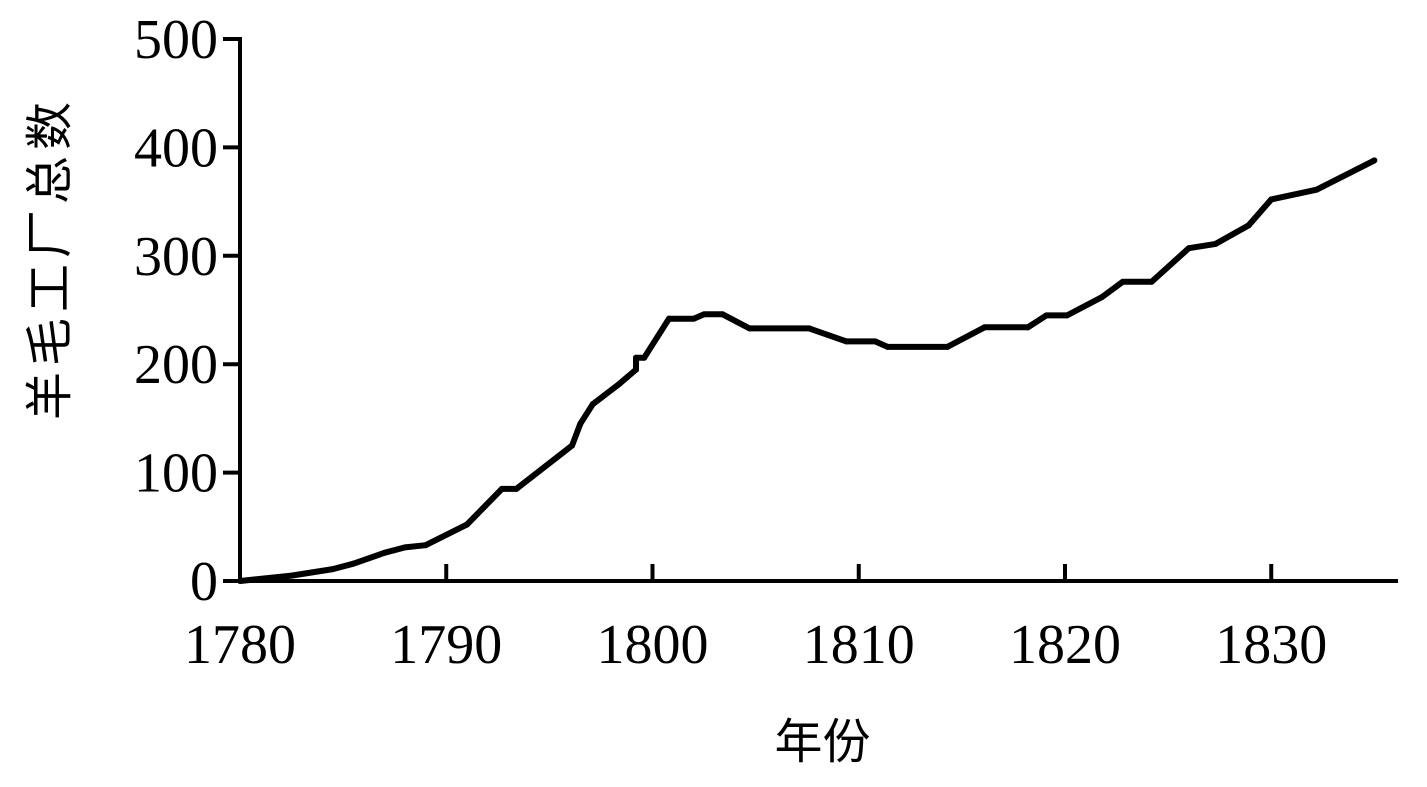  What do you see at coordinates (446, 645) in the screenshot?
I see `x-tick-label: 1790` at bounding box center [446, 645].